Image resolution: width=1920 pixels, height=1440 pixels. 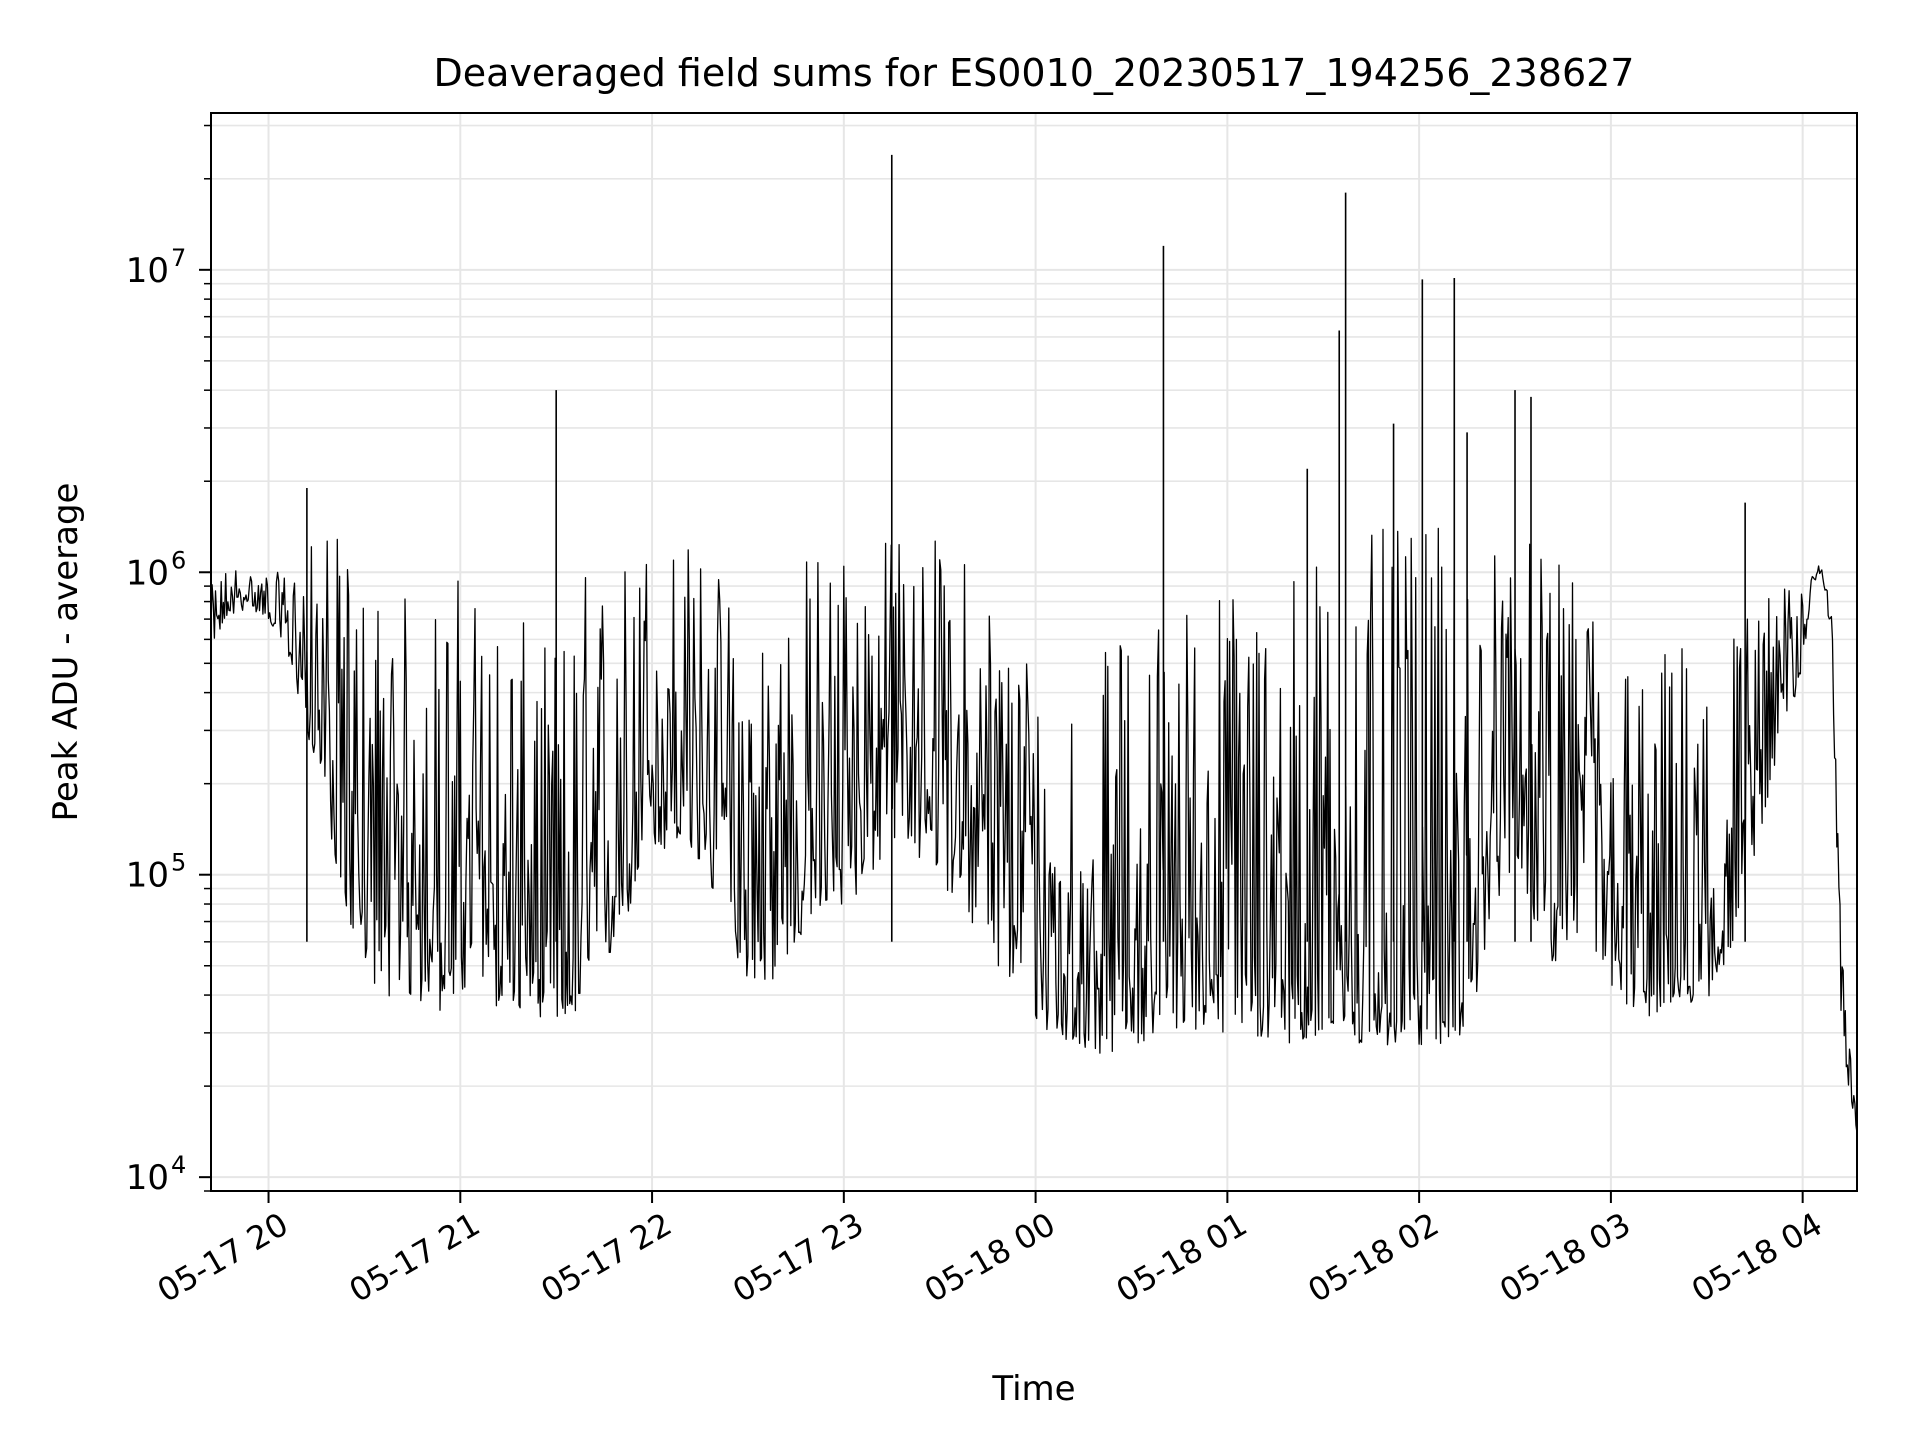 What do you see at coordinates (178, 1165) in the screenshot?
I see `y-tick-exponent: 4` at bounding box center [178, 1165].